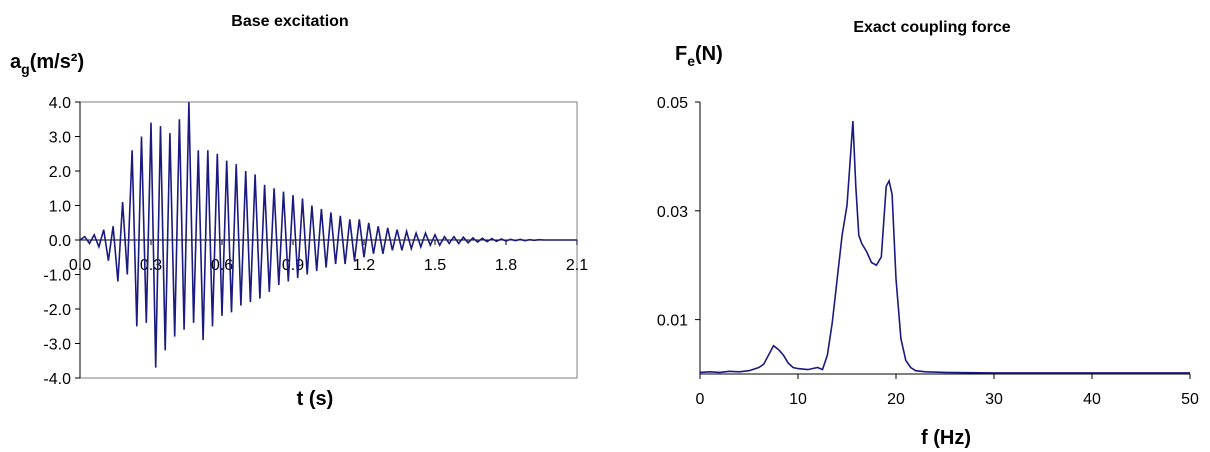  I want to click on y-tick-label: 0.05, so click(672, 103).